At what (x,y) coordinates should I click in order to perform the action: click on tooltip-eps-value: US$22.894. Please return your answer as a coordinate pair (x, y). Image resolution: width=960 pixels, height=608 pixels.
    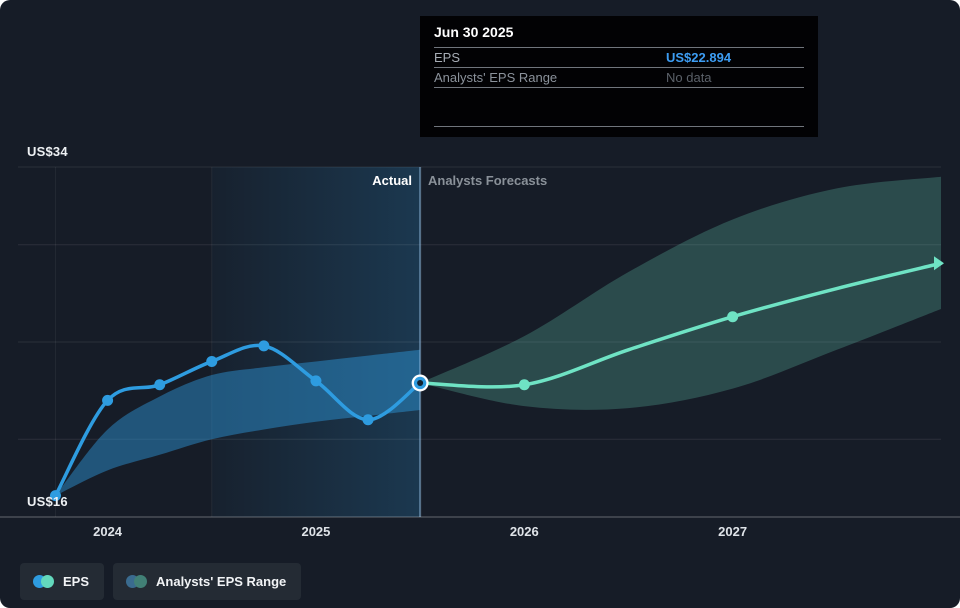
    Looking at the image, I should click on (699, 57).